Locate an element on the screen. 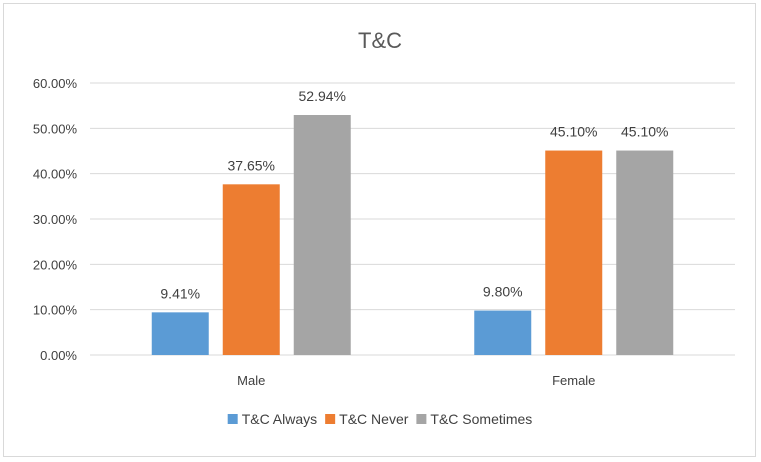  data-label: 37.65% is located at coordinates (251, 165).